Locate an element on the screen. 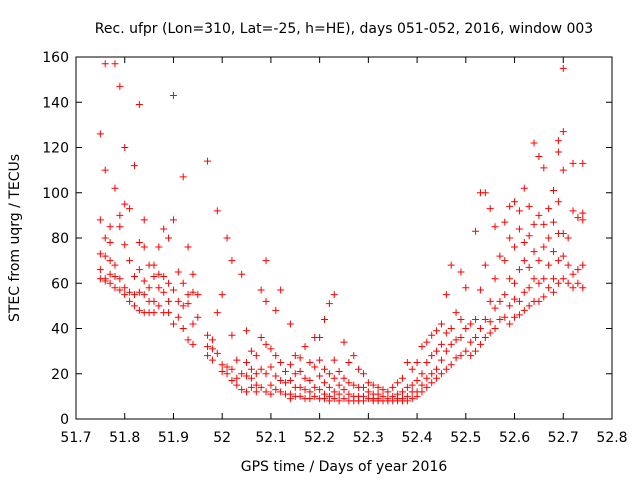  x-tick-label: 51.7 is located at coordinates (75, 438).